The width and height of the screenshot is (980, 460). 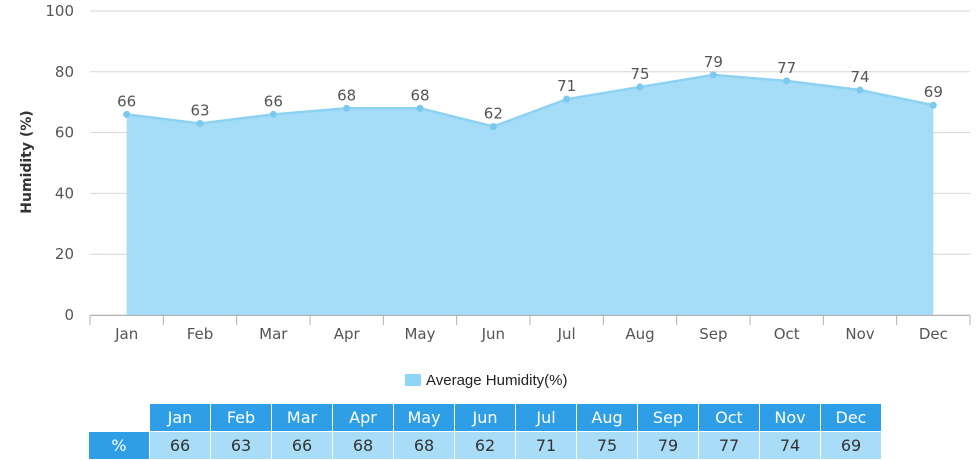 What do you see at coordinates (851, 445) in the screenshot?
I see `table-value-dec: 69` at bounding box center [851, 445].